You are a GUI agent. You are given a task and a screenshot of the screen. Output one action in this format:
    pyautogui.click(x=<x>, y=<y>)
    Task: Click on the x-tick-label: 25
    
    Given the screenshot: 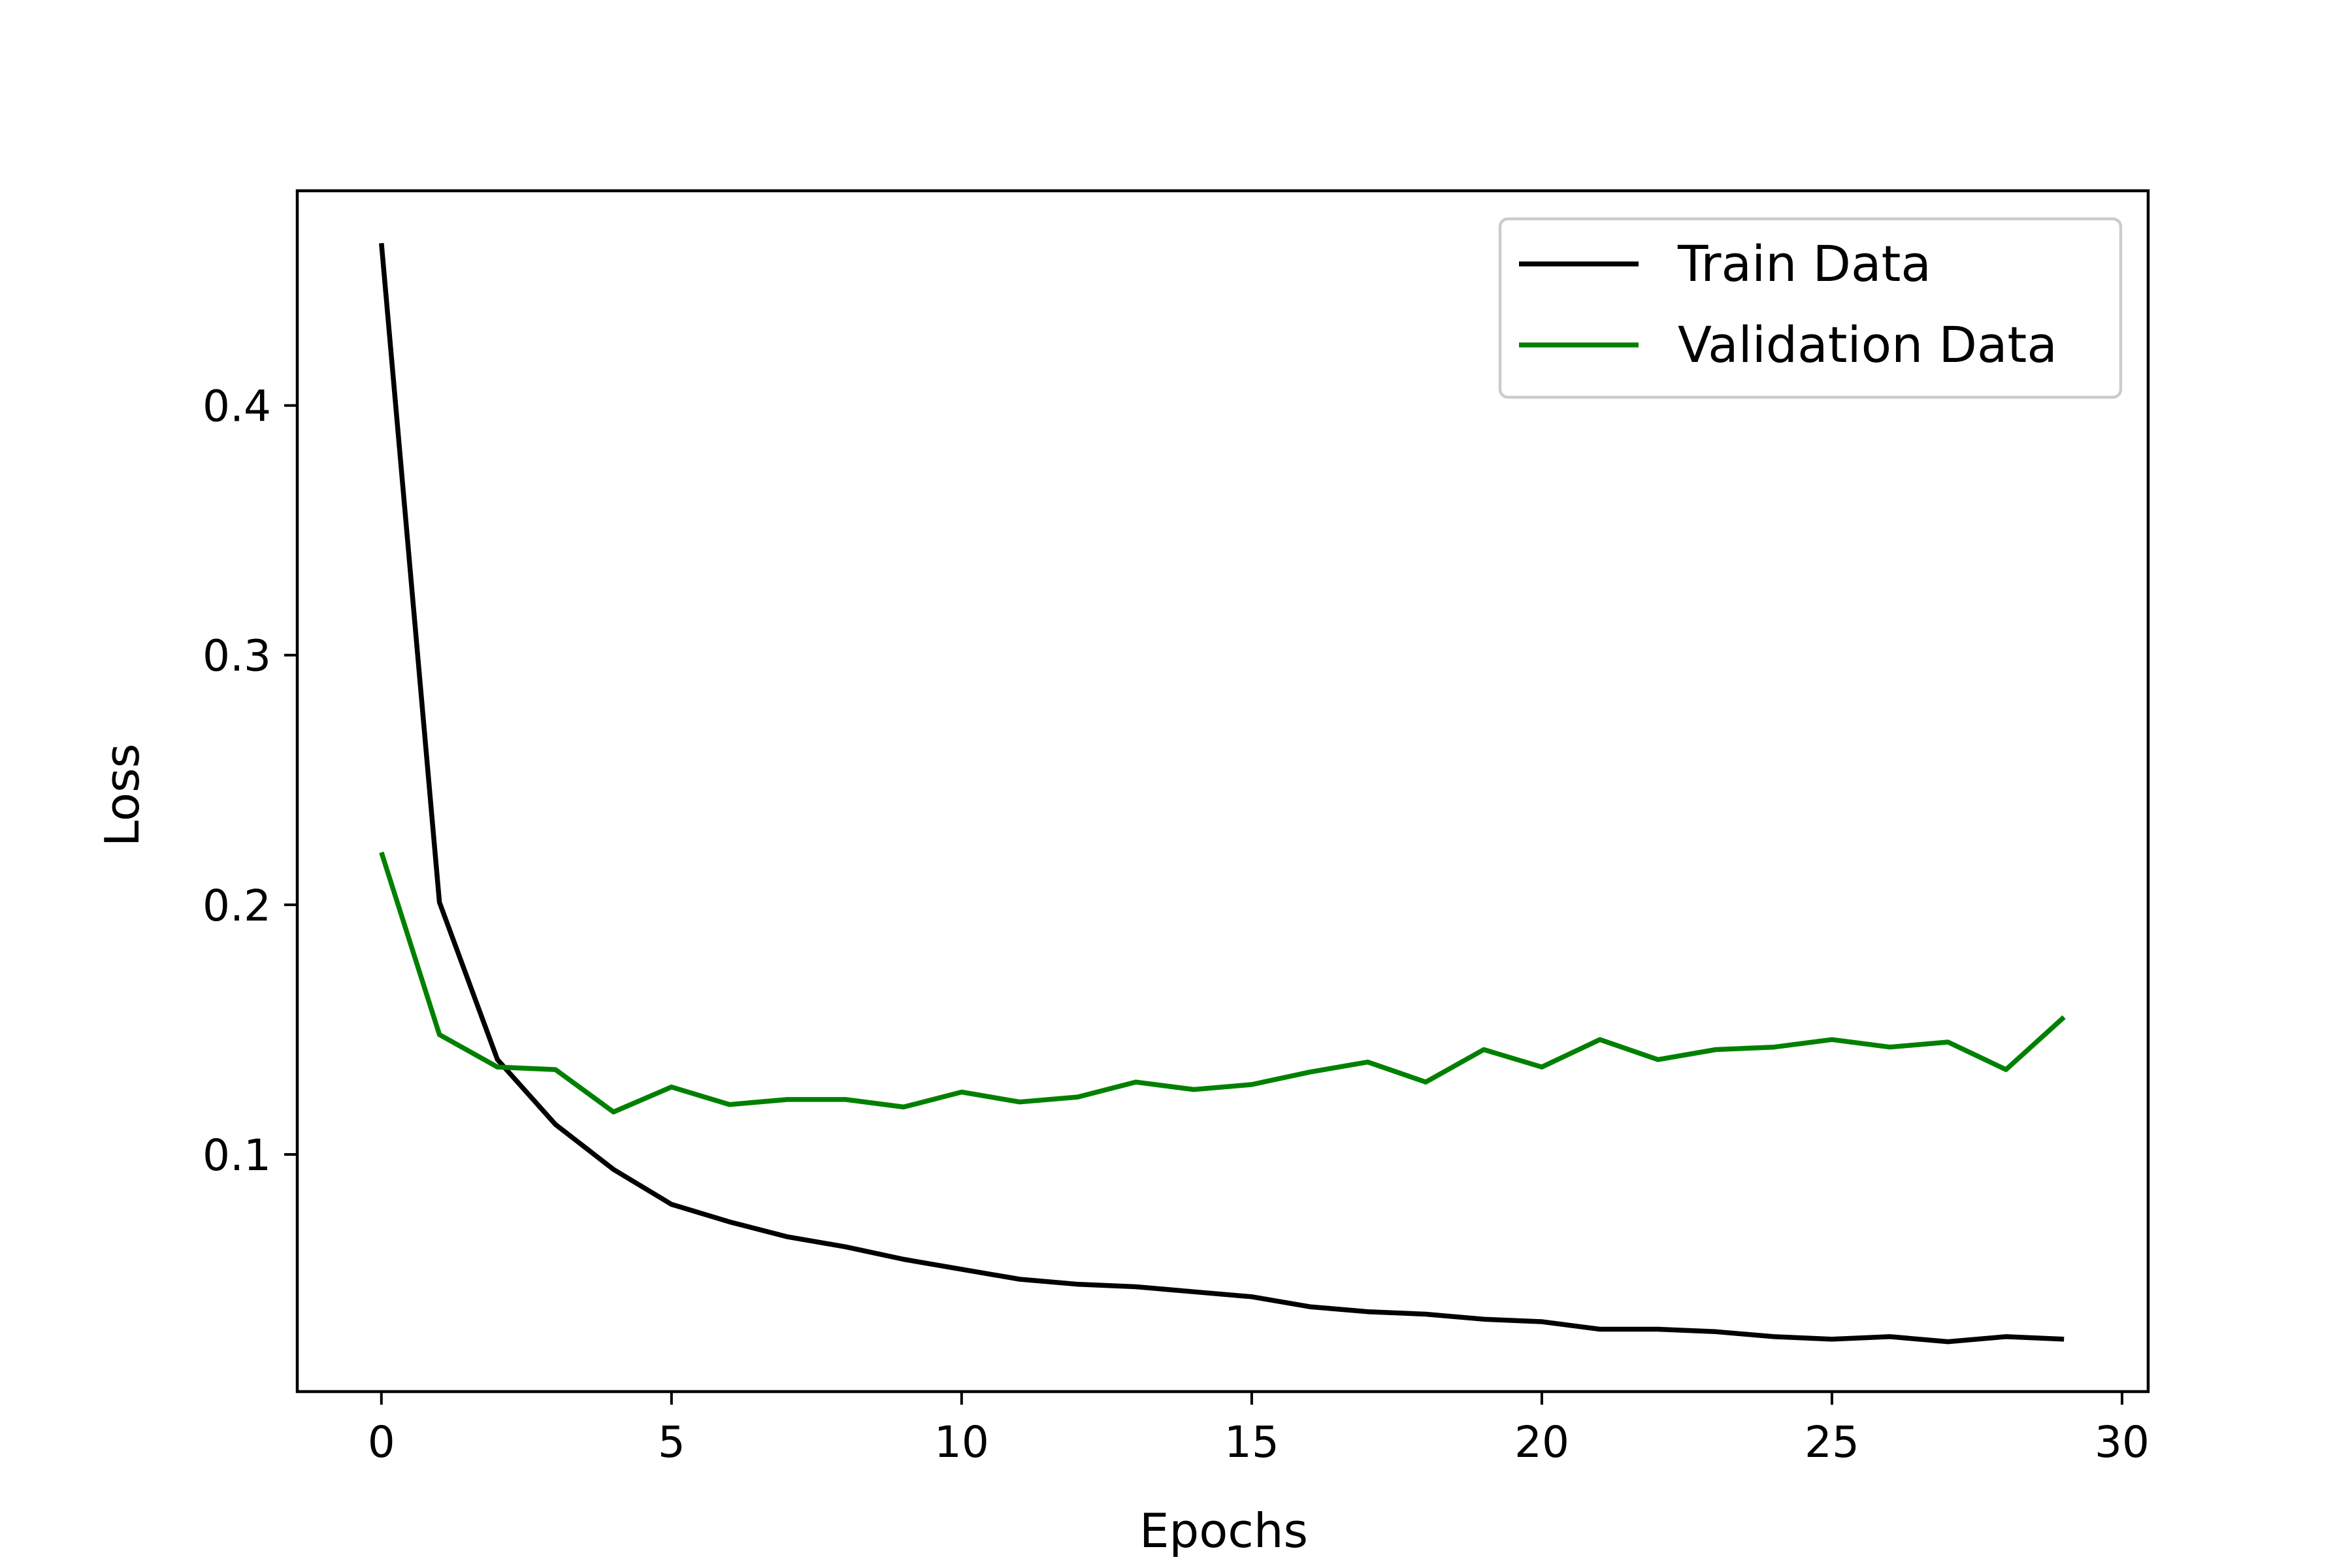 What is the action you would take?
    pyautogui.click(x=1832, y=1442)
    